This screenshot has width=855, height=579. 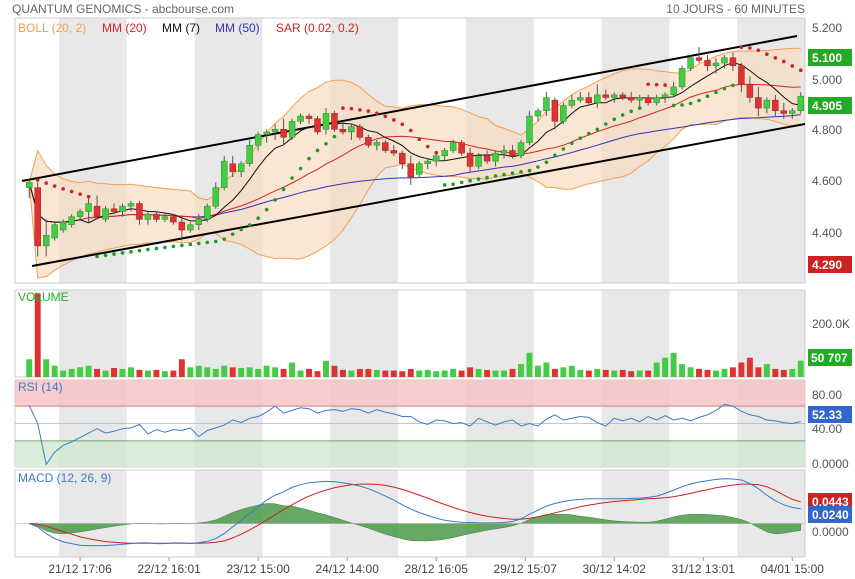 I want to click on volume-label: VOLUME, so click(x=43, y=297).